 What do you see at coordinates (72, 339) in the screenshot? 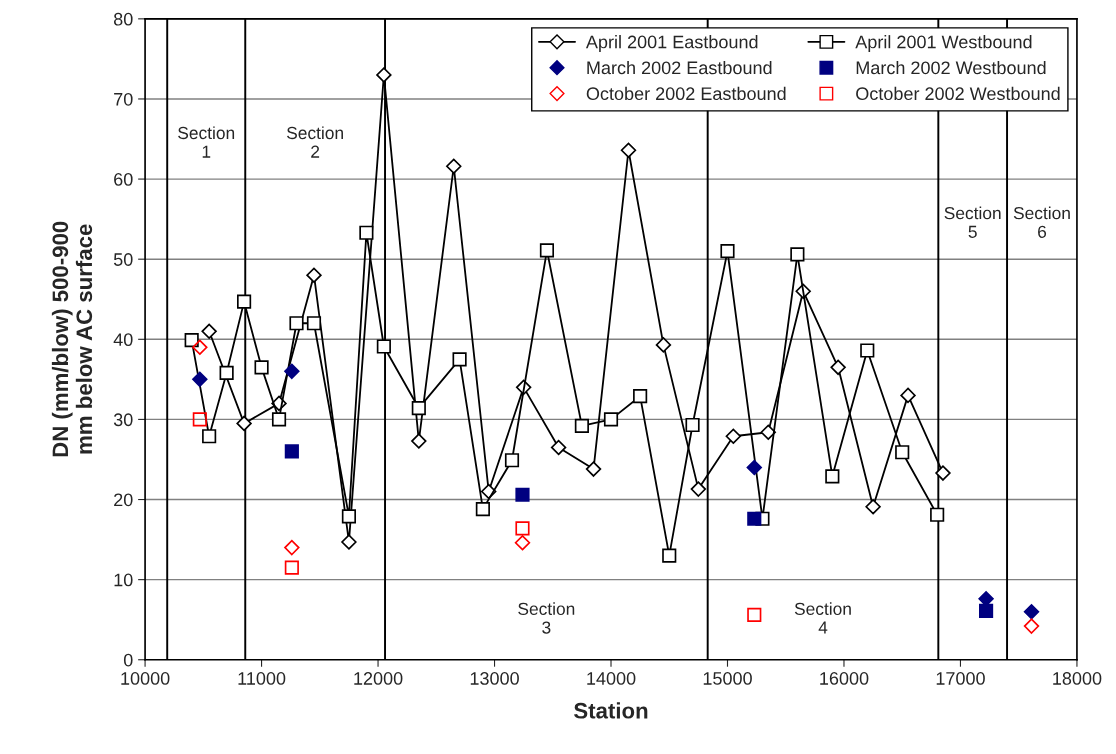
I see `y-axis-title: DN (mm/blow) 500-900 mm below AC surface` at bounding box center [72, 339].